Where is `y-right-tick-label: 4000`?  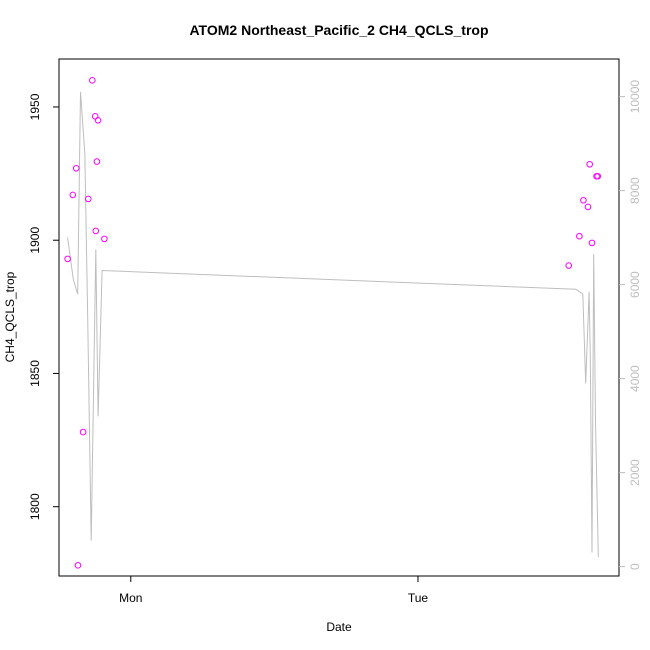
y-right-tick-label: 4000 is located at coordinates (635, 378).